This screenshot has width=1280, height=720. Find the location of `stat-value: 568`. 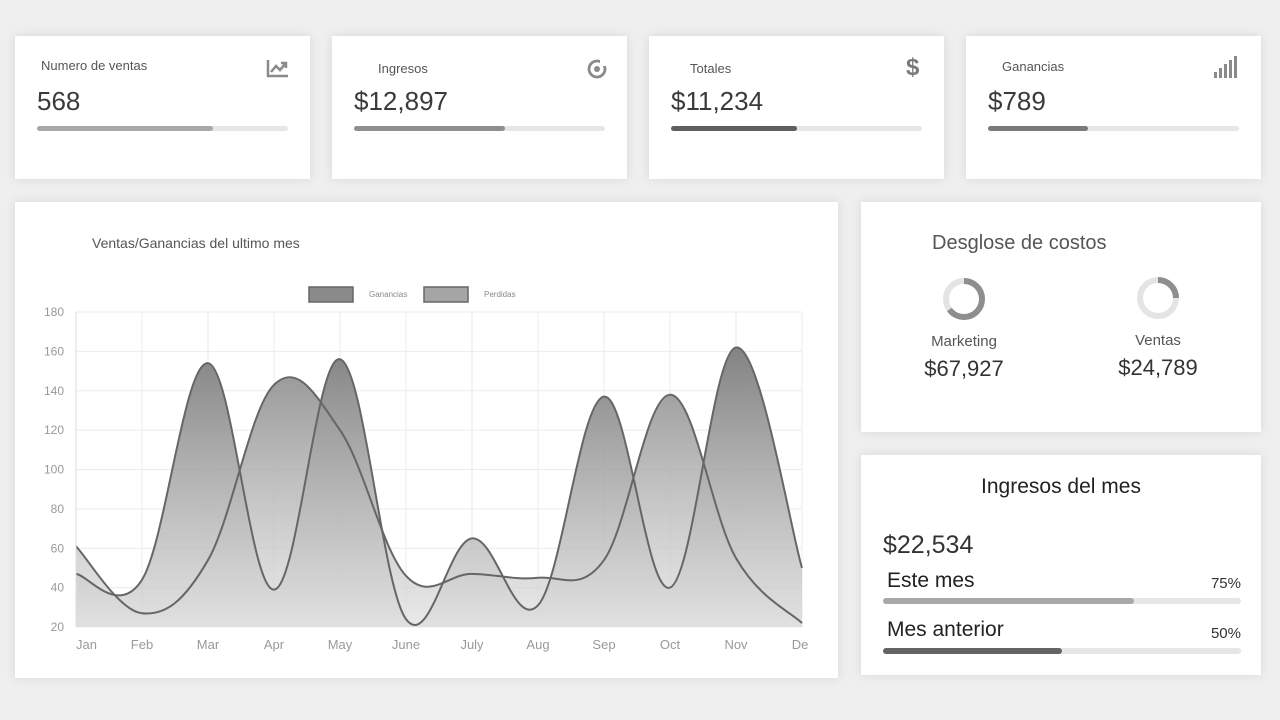

stat-value: 568 is located at coordinates (59, 101).